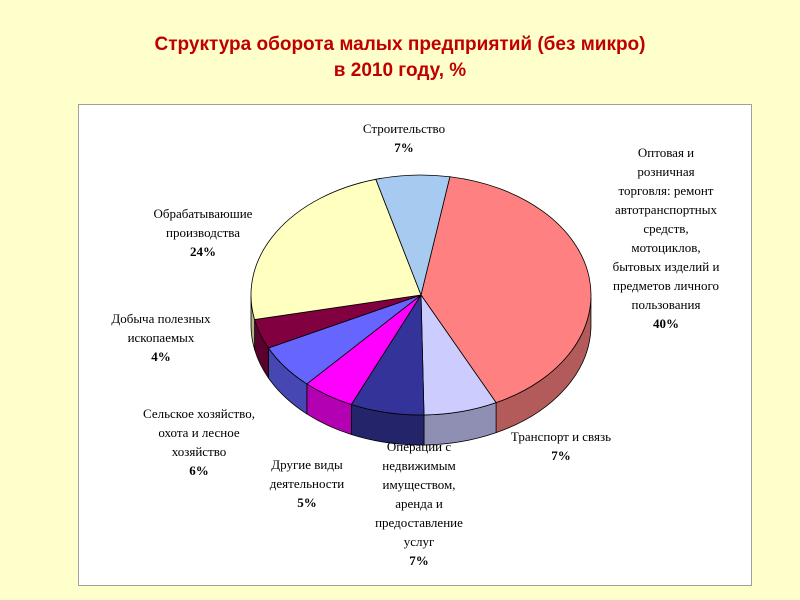  I want to click on slice-label-0-line-8: пользования, so click(666, 304).